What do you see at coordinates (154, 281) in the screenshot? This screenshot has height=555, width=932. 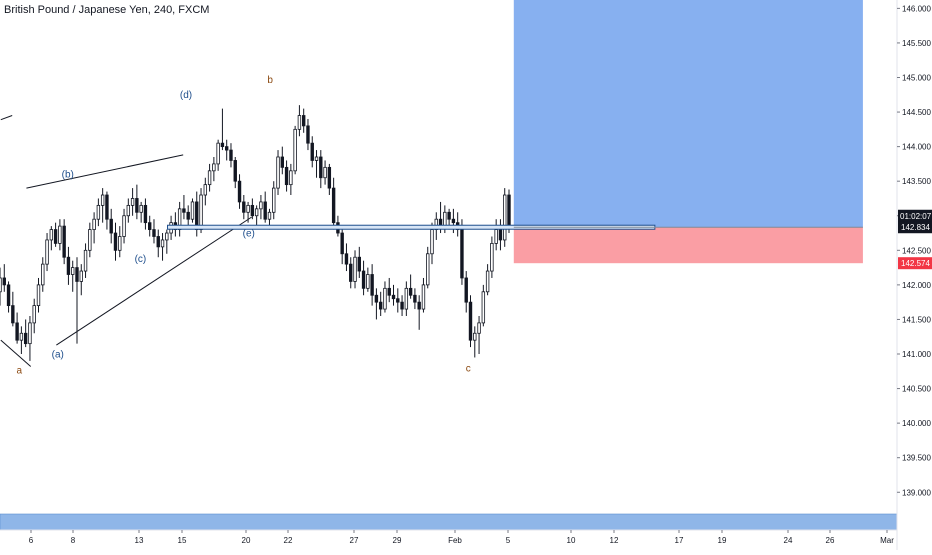 I see `lower-triangle-line` at bounding box center [154, 281].